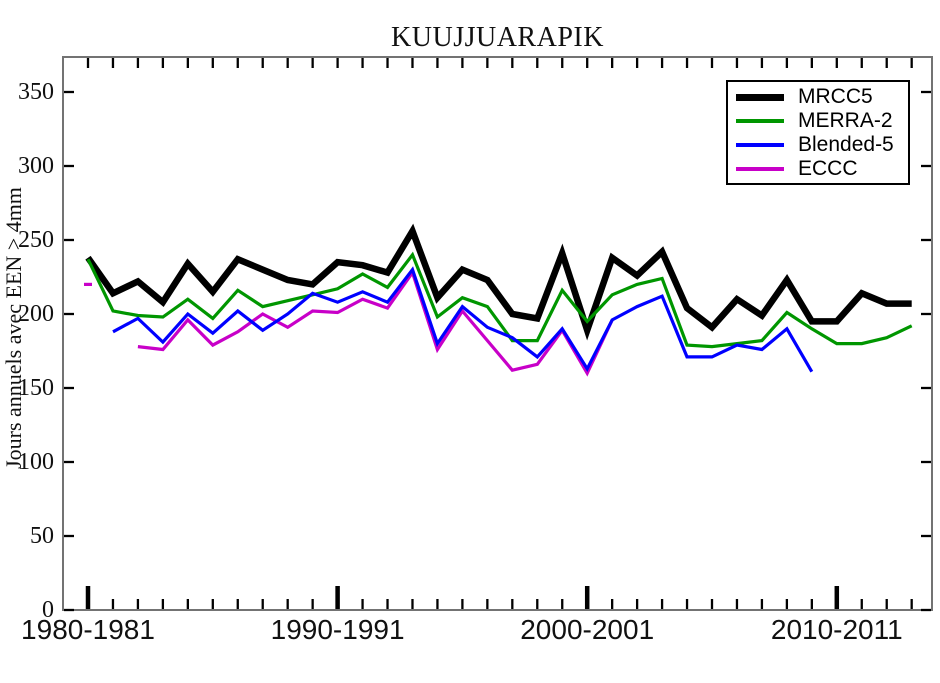 This screenshot has height=683, width=940. What do you see at coordinates (48, 610) in the screenshot?
I see `y-tick-label: 0` at bounding box center [48, 610].